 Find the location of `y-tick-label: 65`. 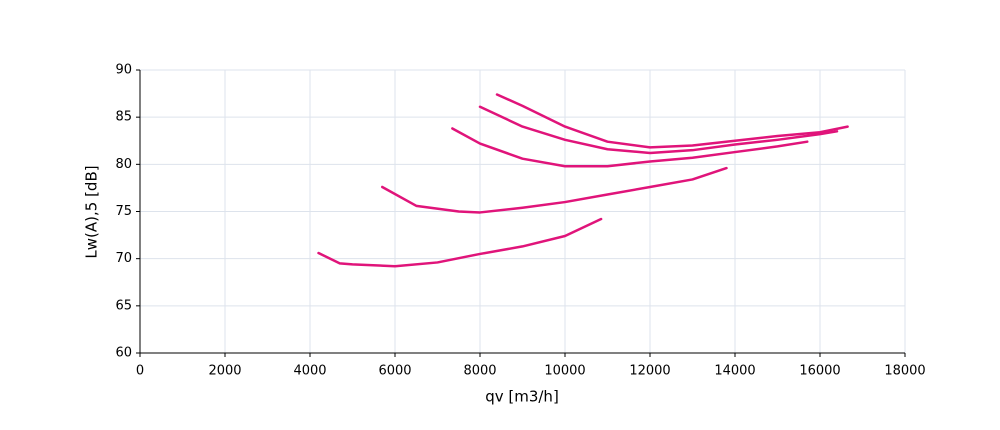

y-tick-label: 65 is located at coordinates (123, 305).